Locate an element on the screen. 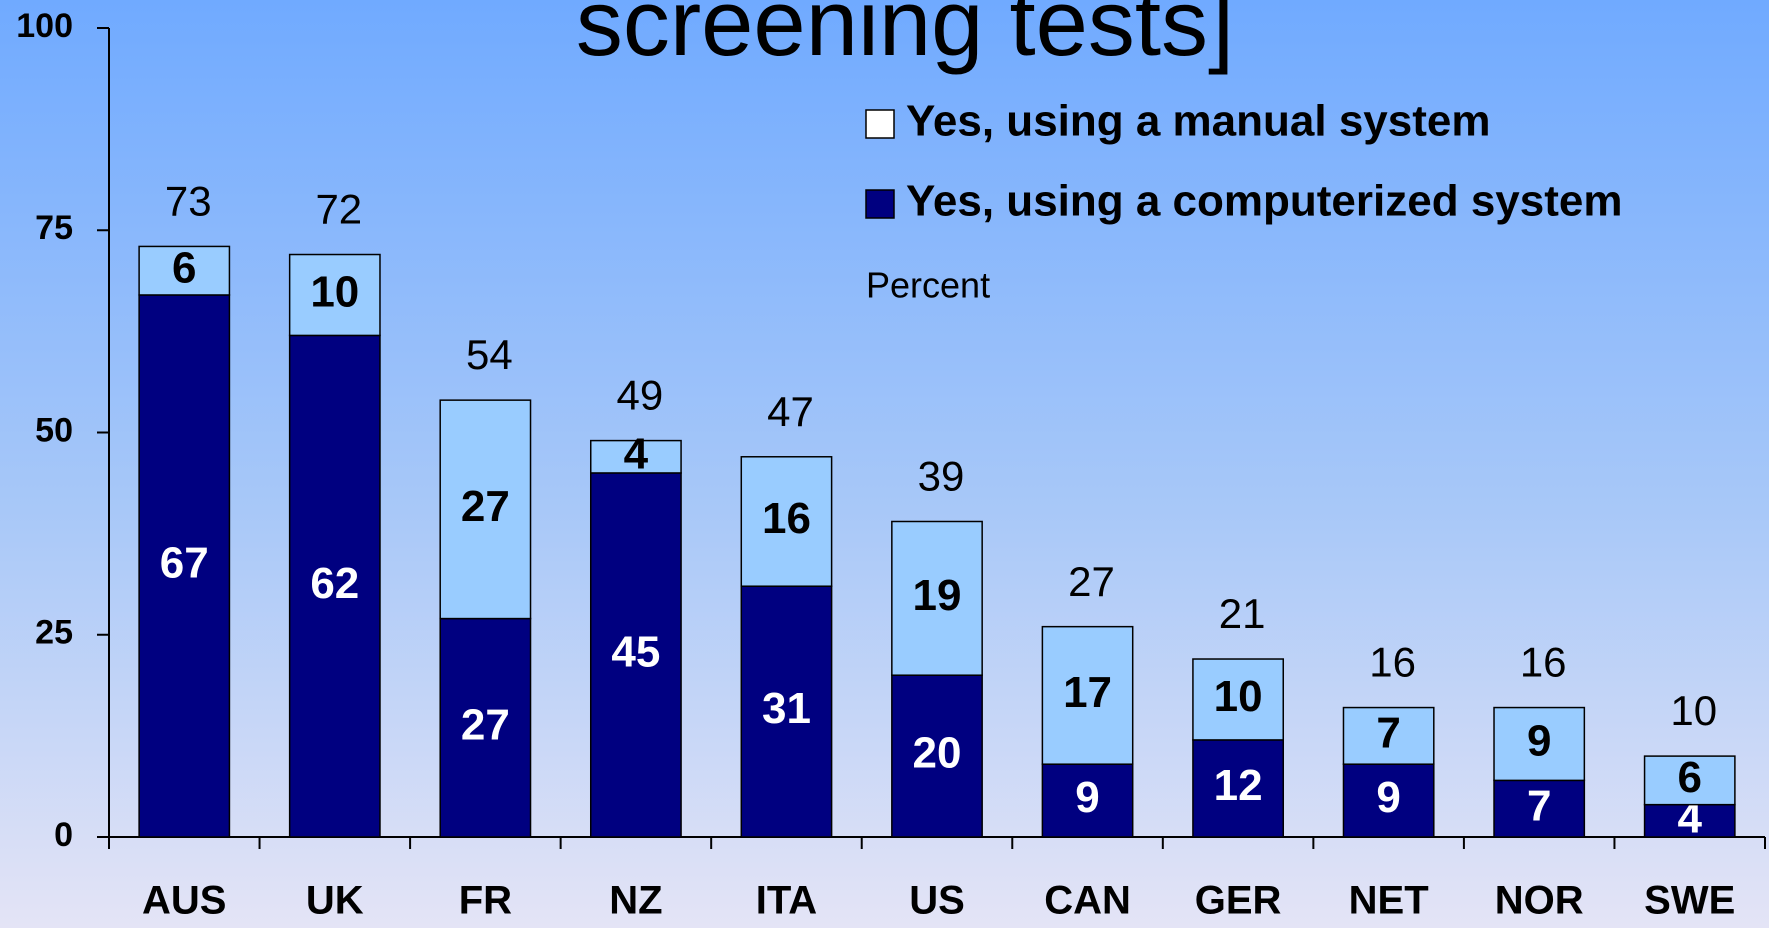  value-label: 45 is located at coordinates (635, 652).